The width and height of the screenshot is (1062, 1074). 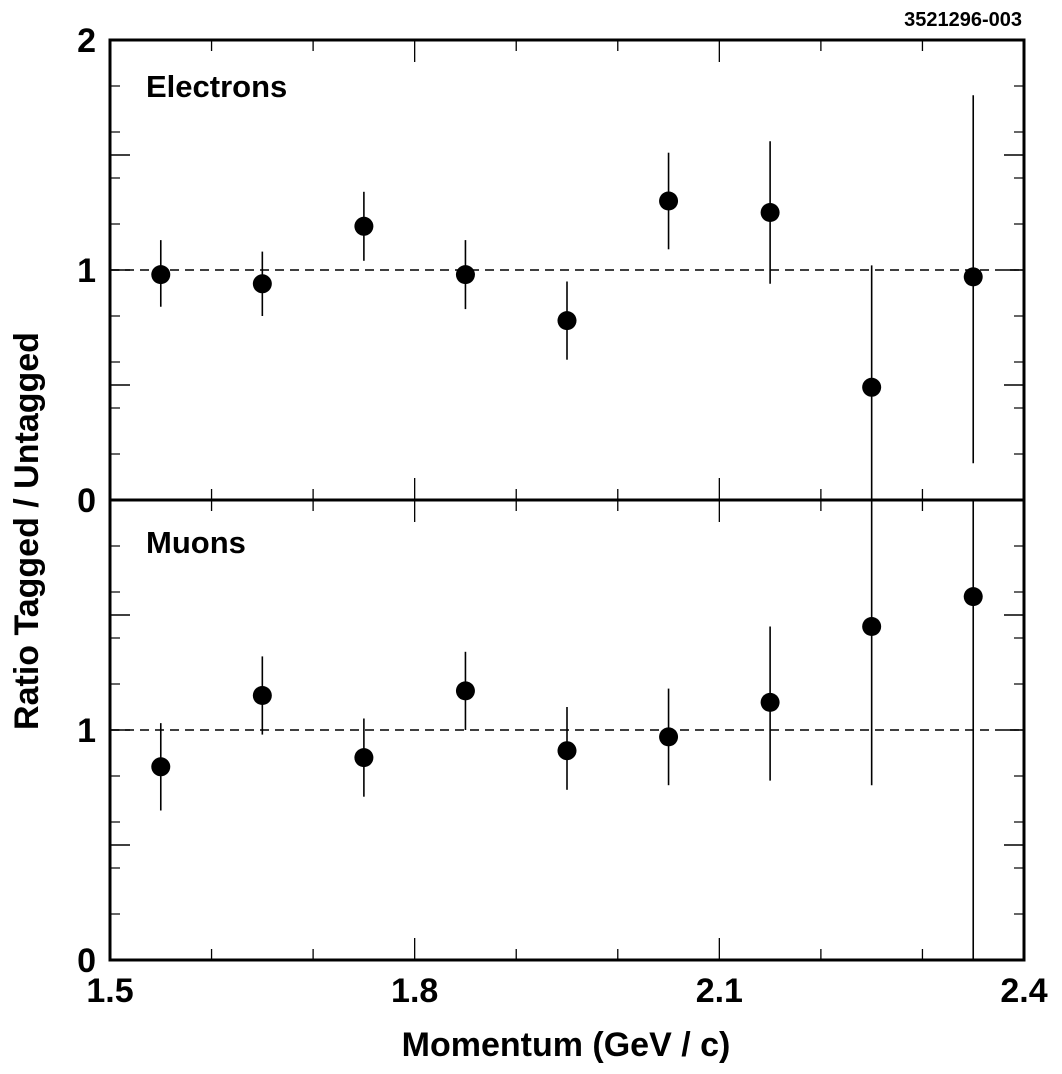 What do you see at coordinates (566, 991) in the screenshot?
I see `x-tick-labels: 1.5 1.8 2.1 2.4` at bounding box center [566, 991].